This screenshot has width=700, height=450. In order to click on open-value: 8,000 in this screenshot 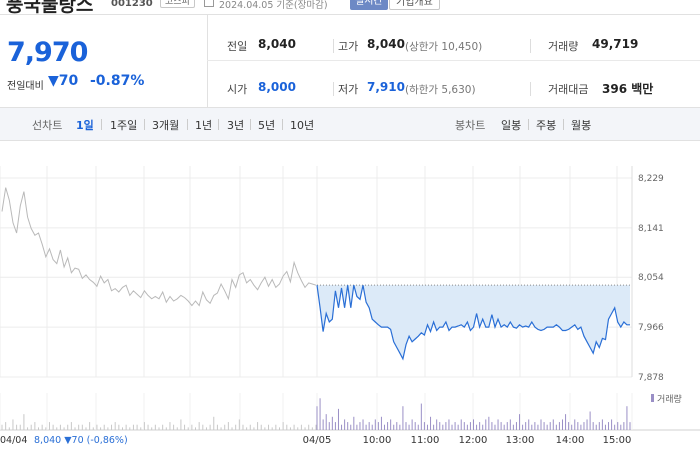, I will do `click(277, 87)`.